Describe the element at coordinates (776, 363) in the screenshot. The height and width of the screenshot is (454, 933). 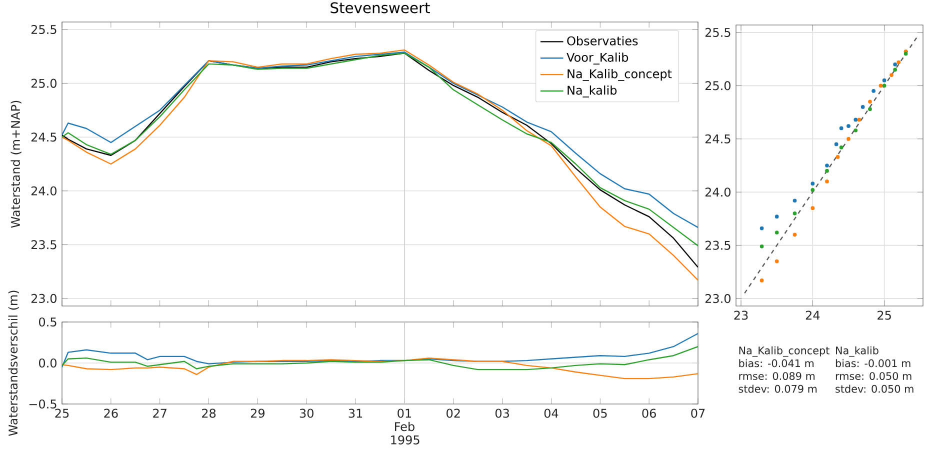
I see `text: bias: -0.041 m` at that location.